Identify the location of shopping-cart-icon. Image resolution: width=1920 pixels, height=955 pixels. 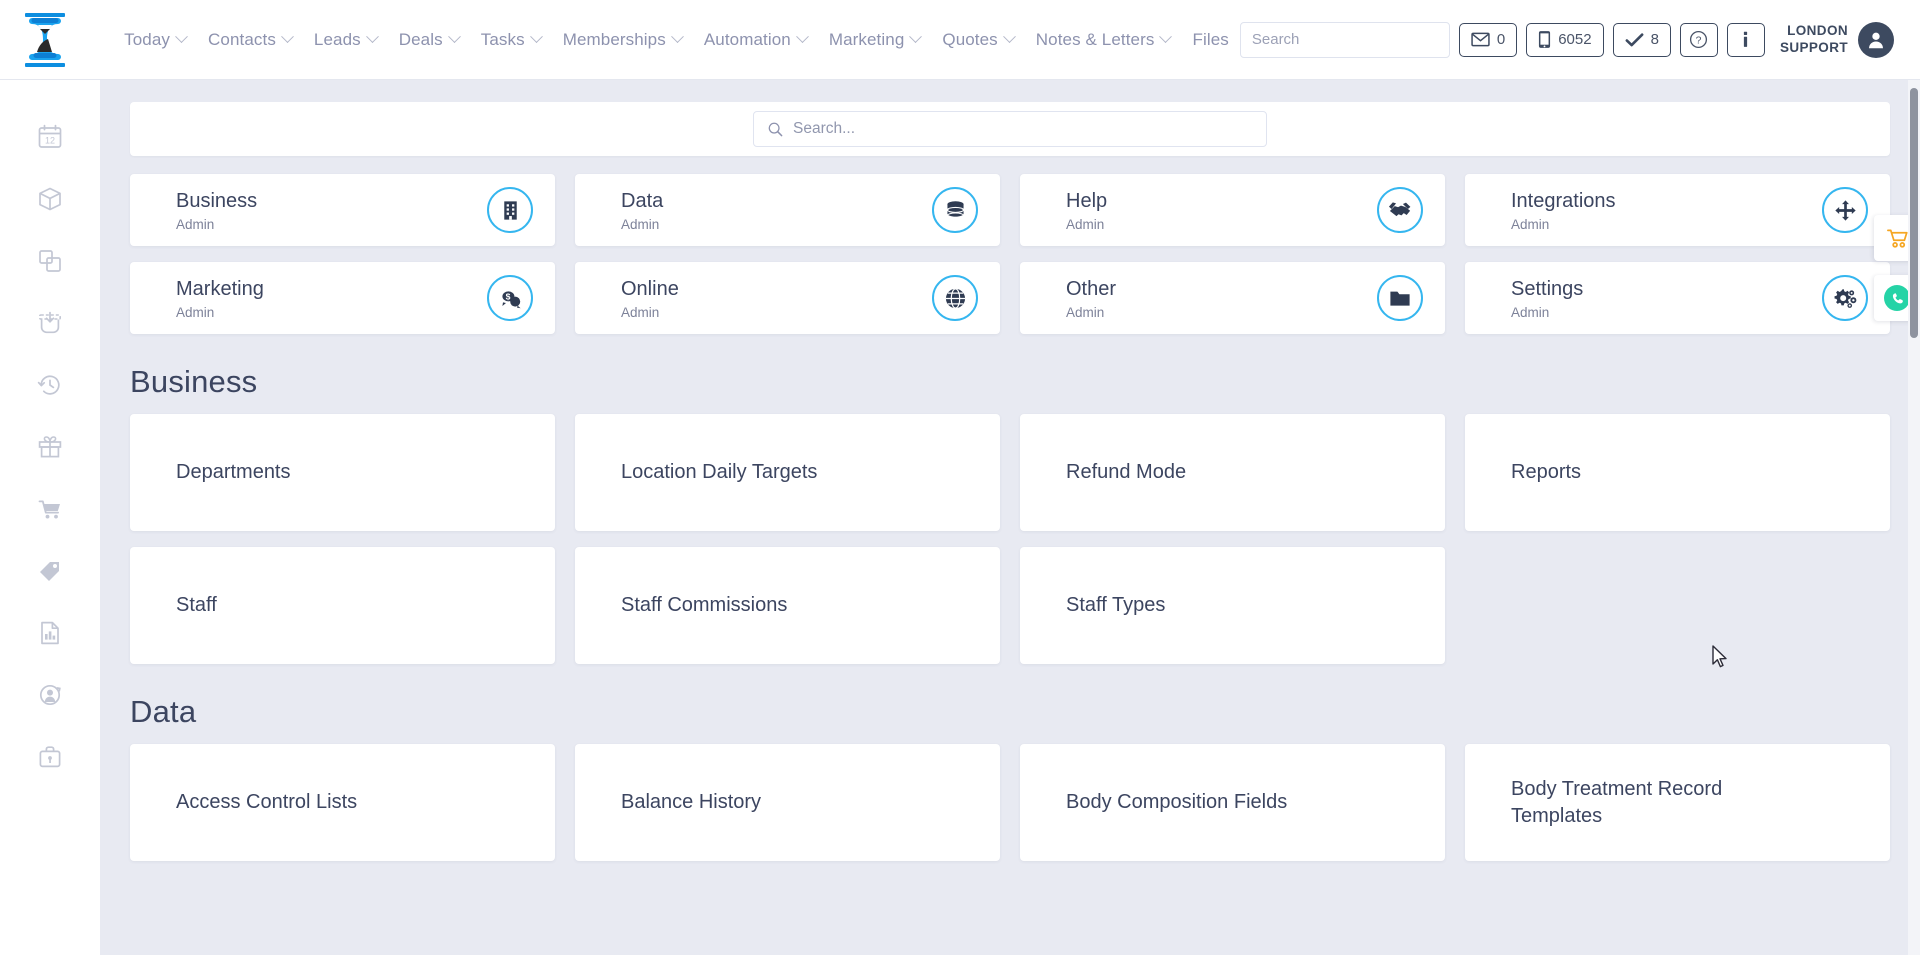
(49, 509).